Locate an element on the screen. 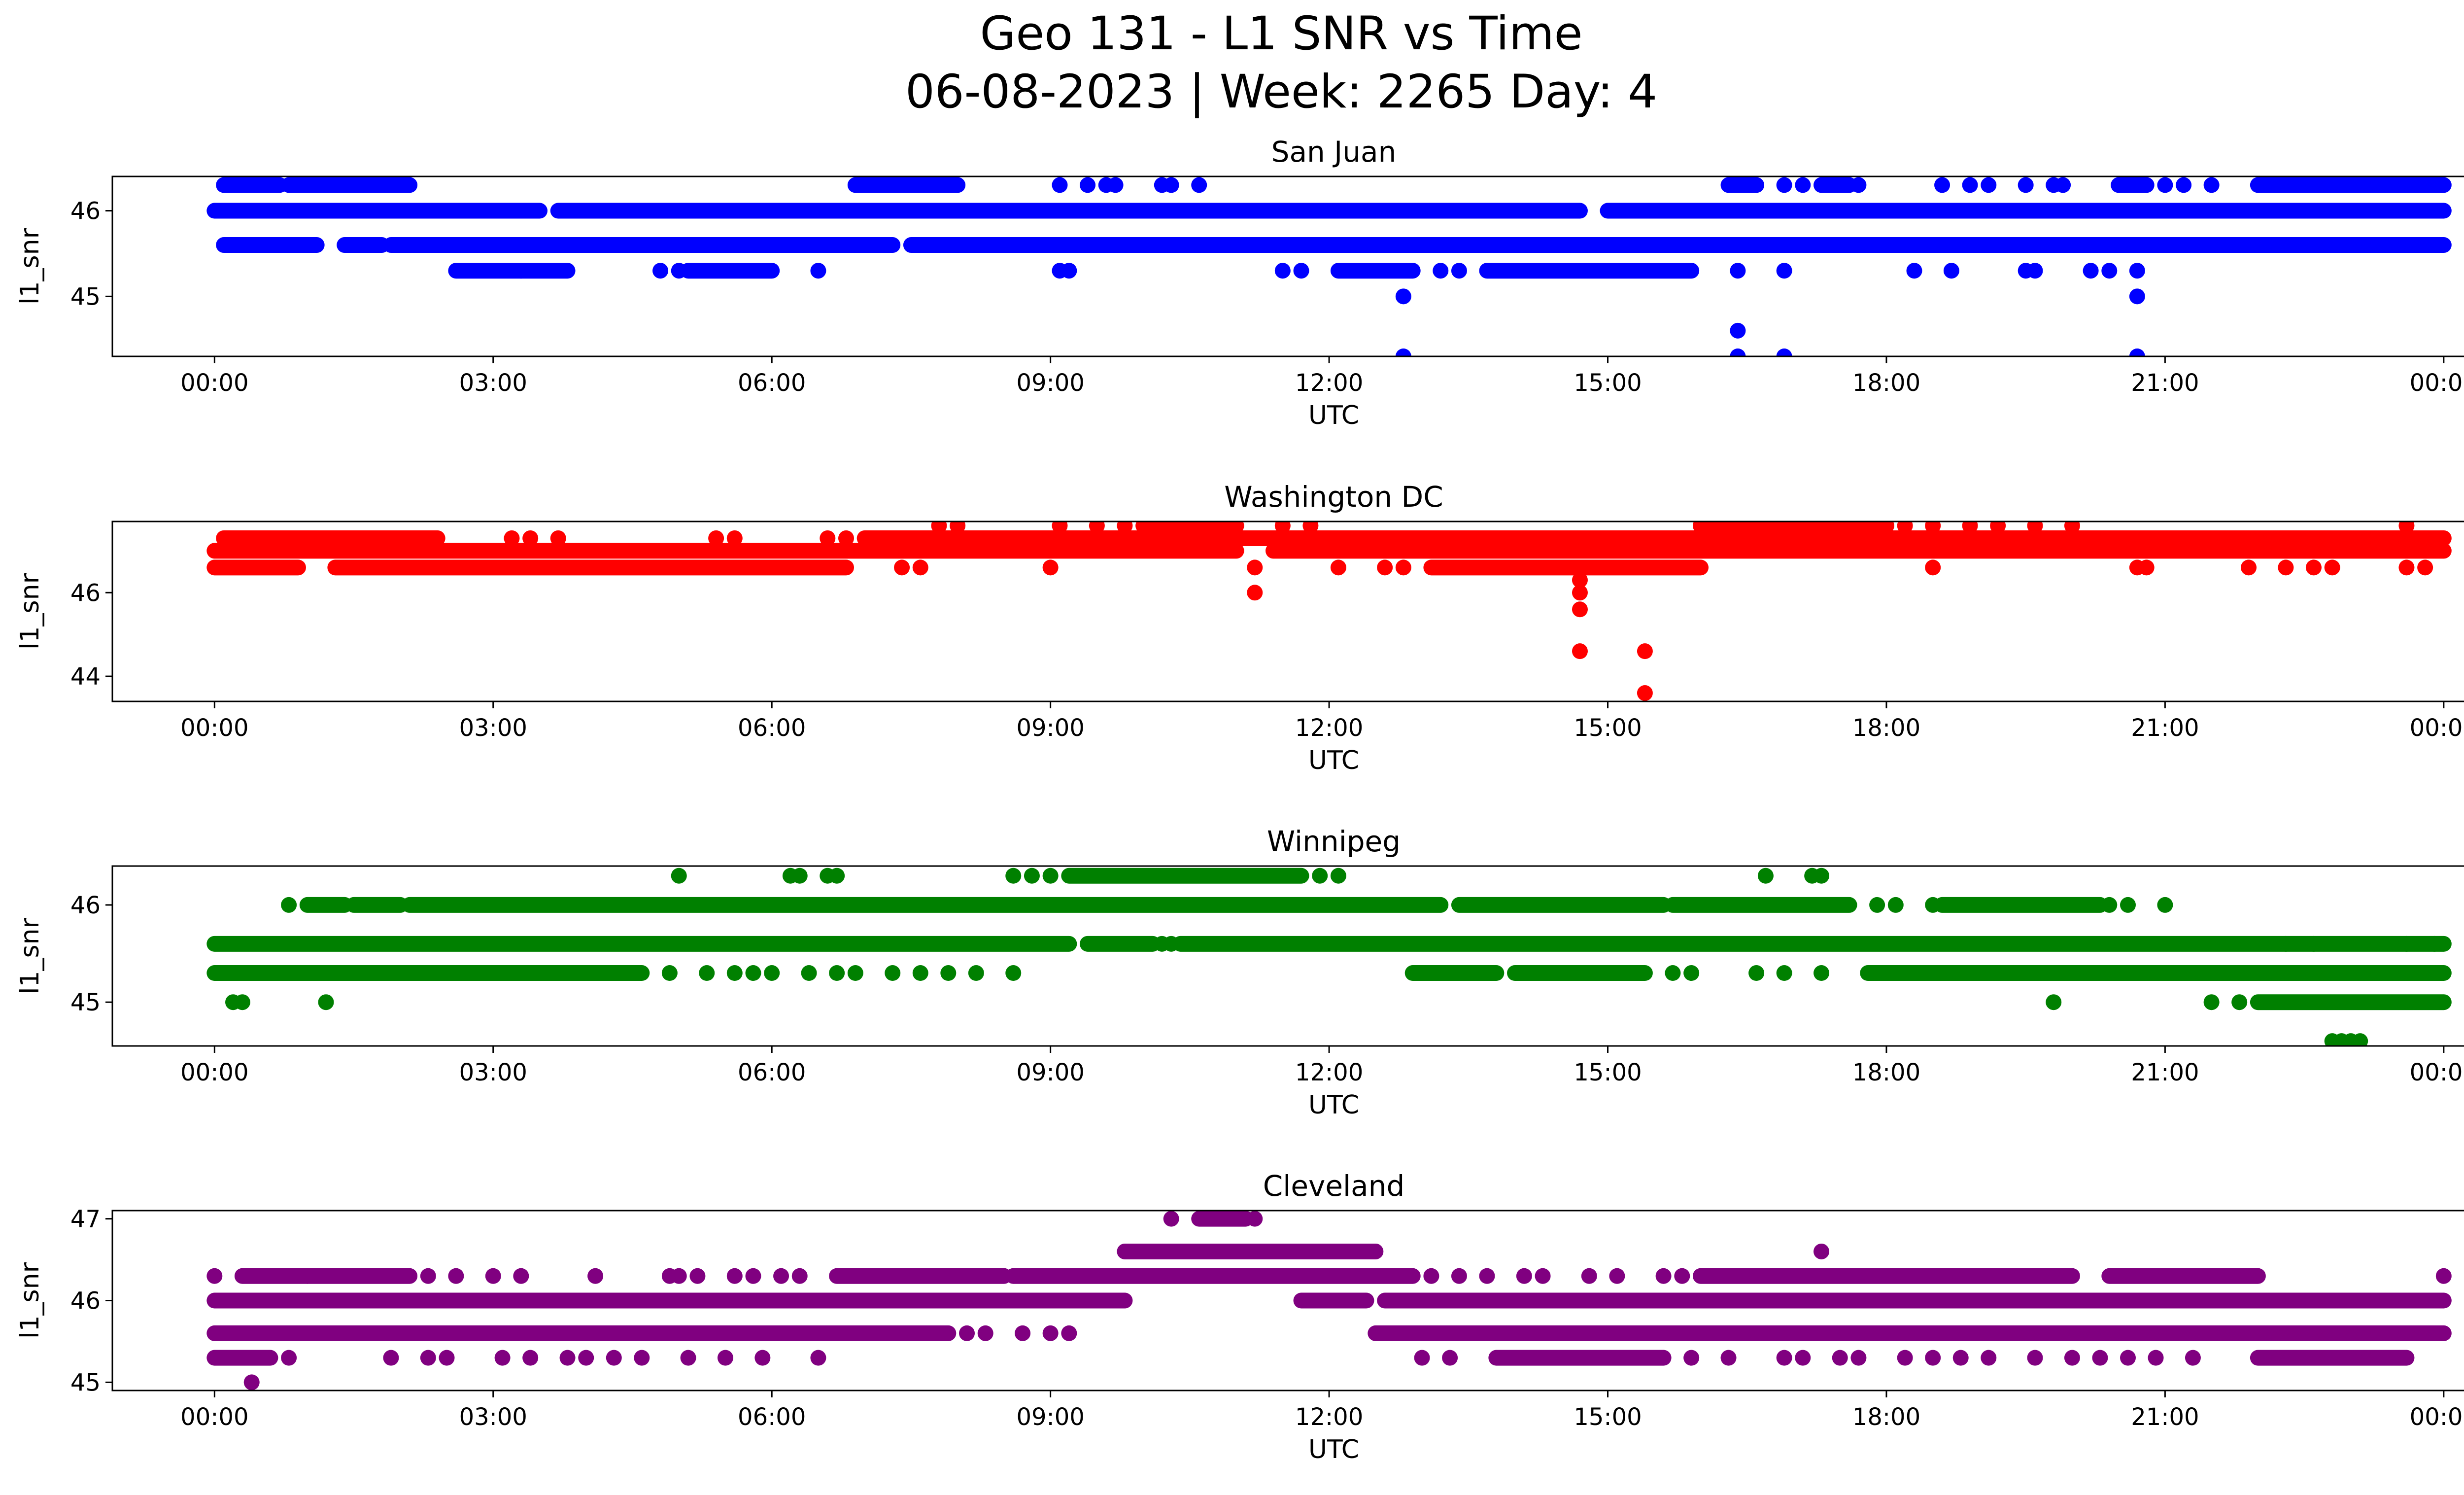 The width and height of the screenshot is (2464, 1495). data-points is located at coordinates (1329, 1301).